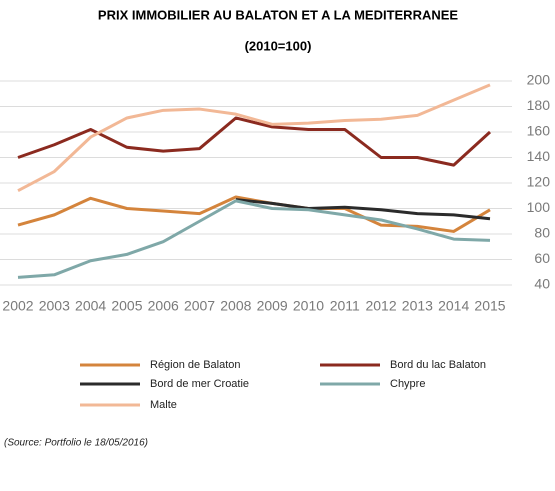 Image resolution: width=555 pixels, height=491 pixels. I want to click on x-tick-label: 2012, so click(380, 306).